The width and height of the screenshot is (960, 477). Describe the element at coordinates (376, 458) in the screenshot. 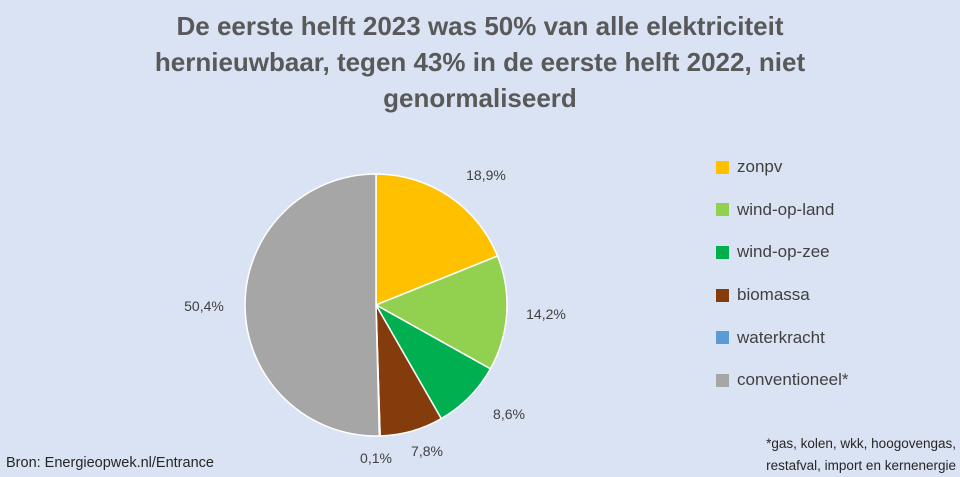

I see `data-label-waterkracht: 0,1%` at that location.